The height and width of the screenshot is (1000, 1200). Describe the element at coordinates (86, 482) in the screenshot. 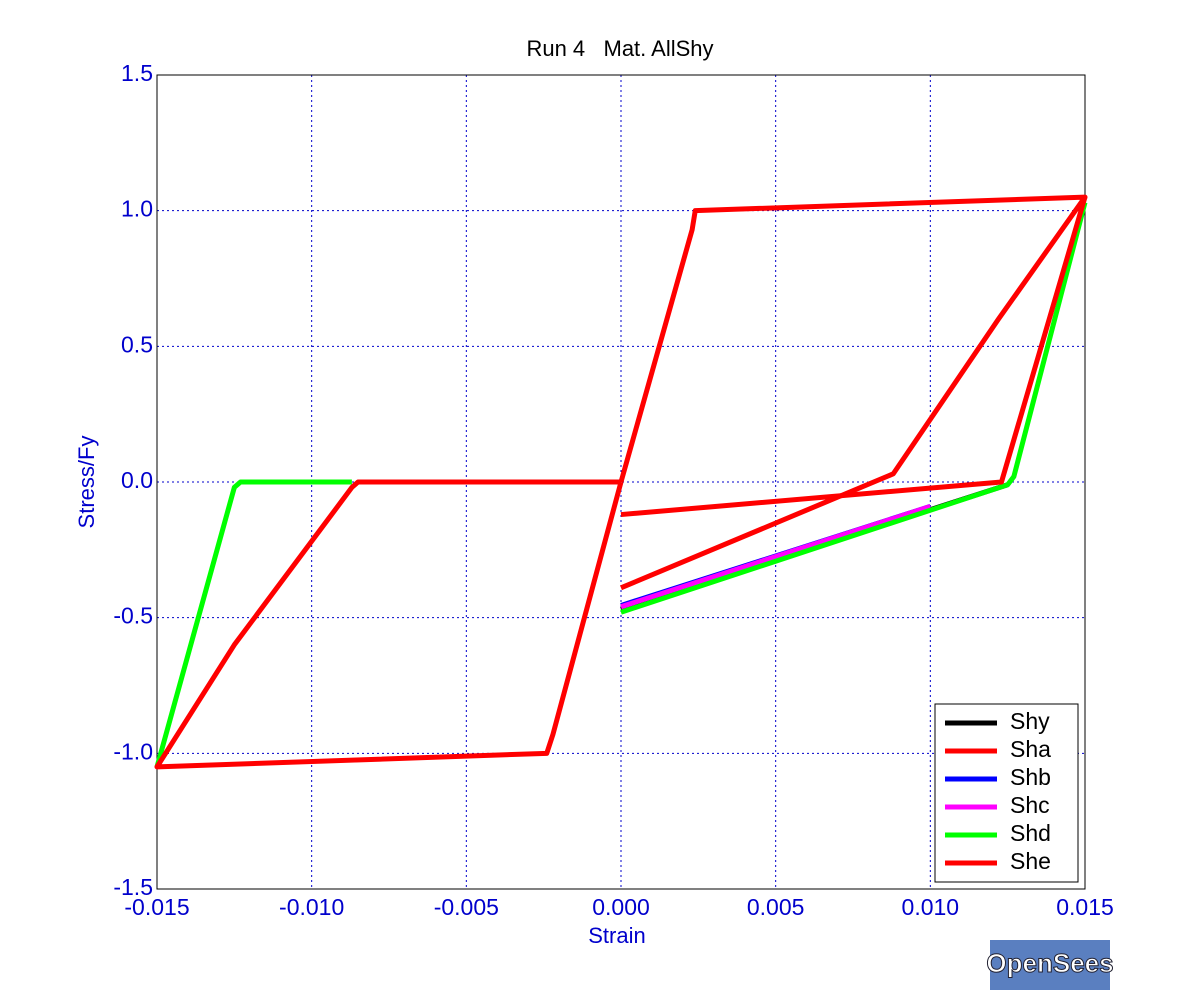

I see `y-axis-label: Stress/Fy` at that location.